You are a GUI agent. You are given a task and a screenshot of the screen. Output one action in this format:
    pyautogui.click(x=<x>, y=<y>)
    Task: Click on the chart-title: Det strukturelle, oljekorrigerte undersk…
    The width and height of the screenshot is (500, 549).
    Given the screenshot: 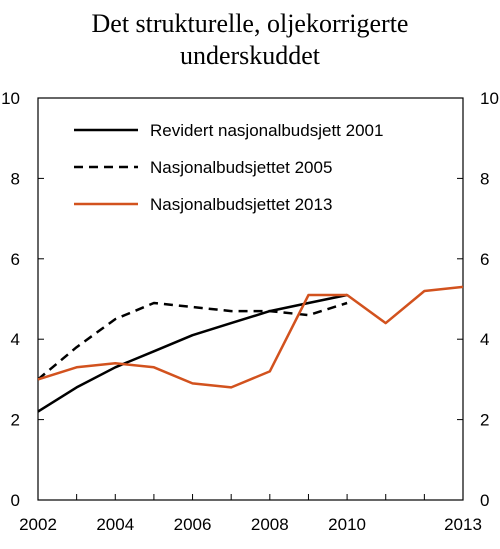 What is the action you would take?
    pyautogui.click(x=250, y=40)
    